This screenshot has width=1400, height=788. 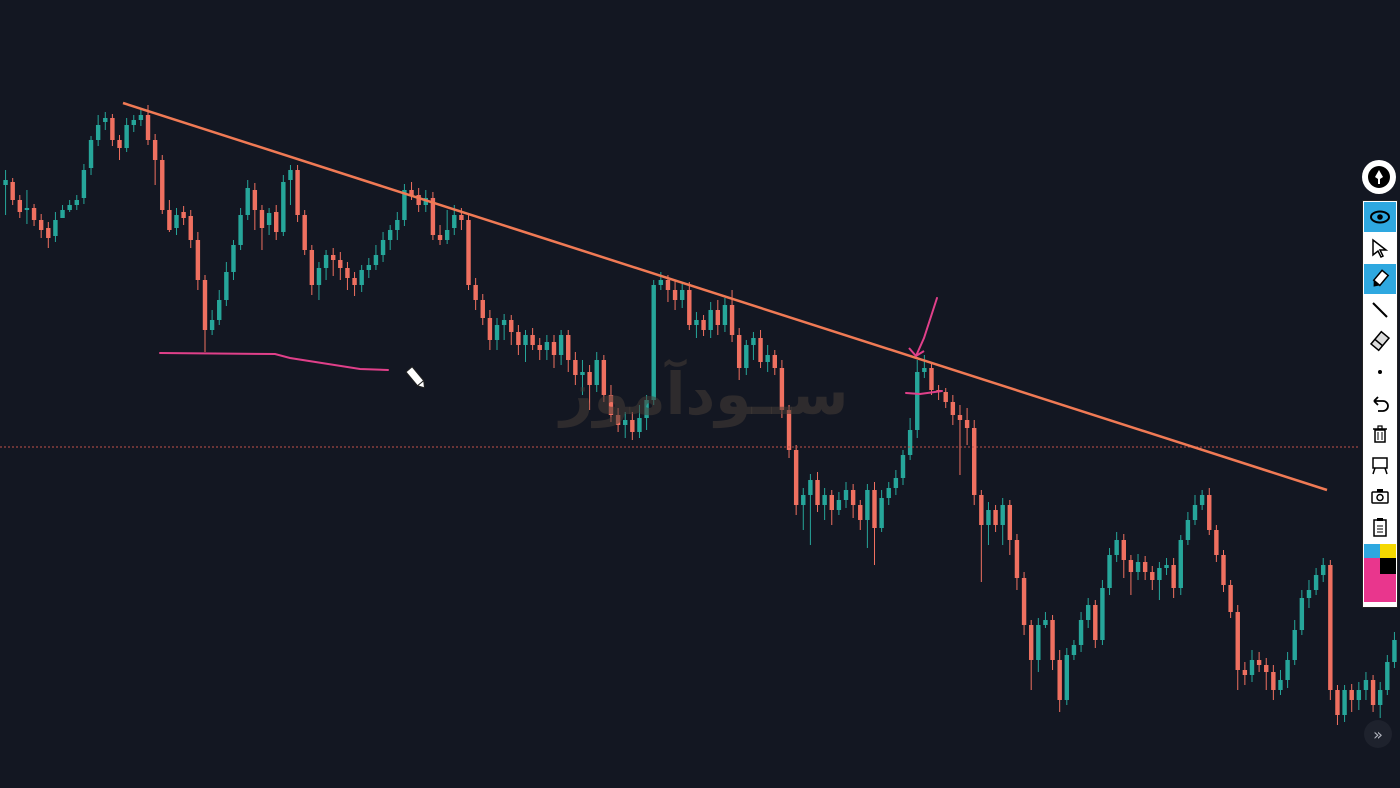 What do you see at coordinates (1380, 496) in the screenshot?
I see `camera-button` at bounding box center [1380, 496].